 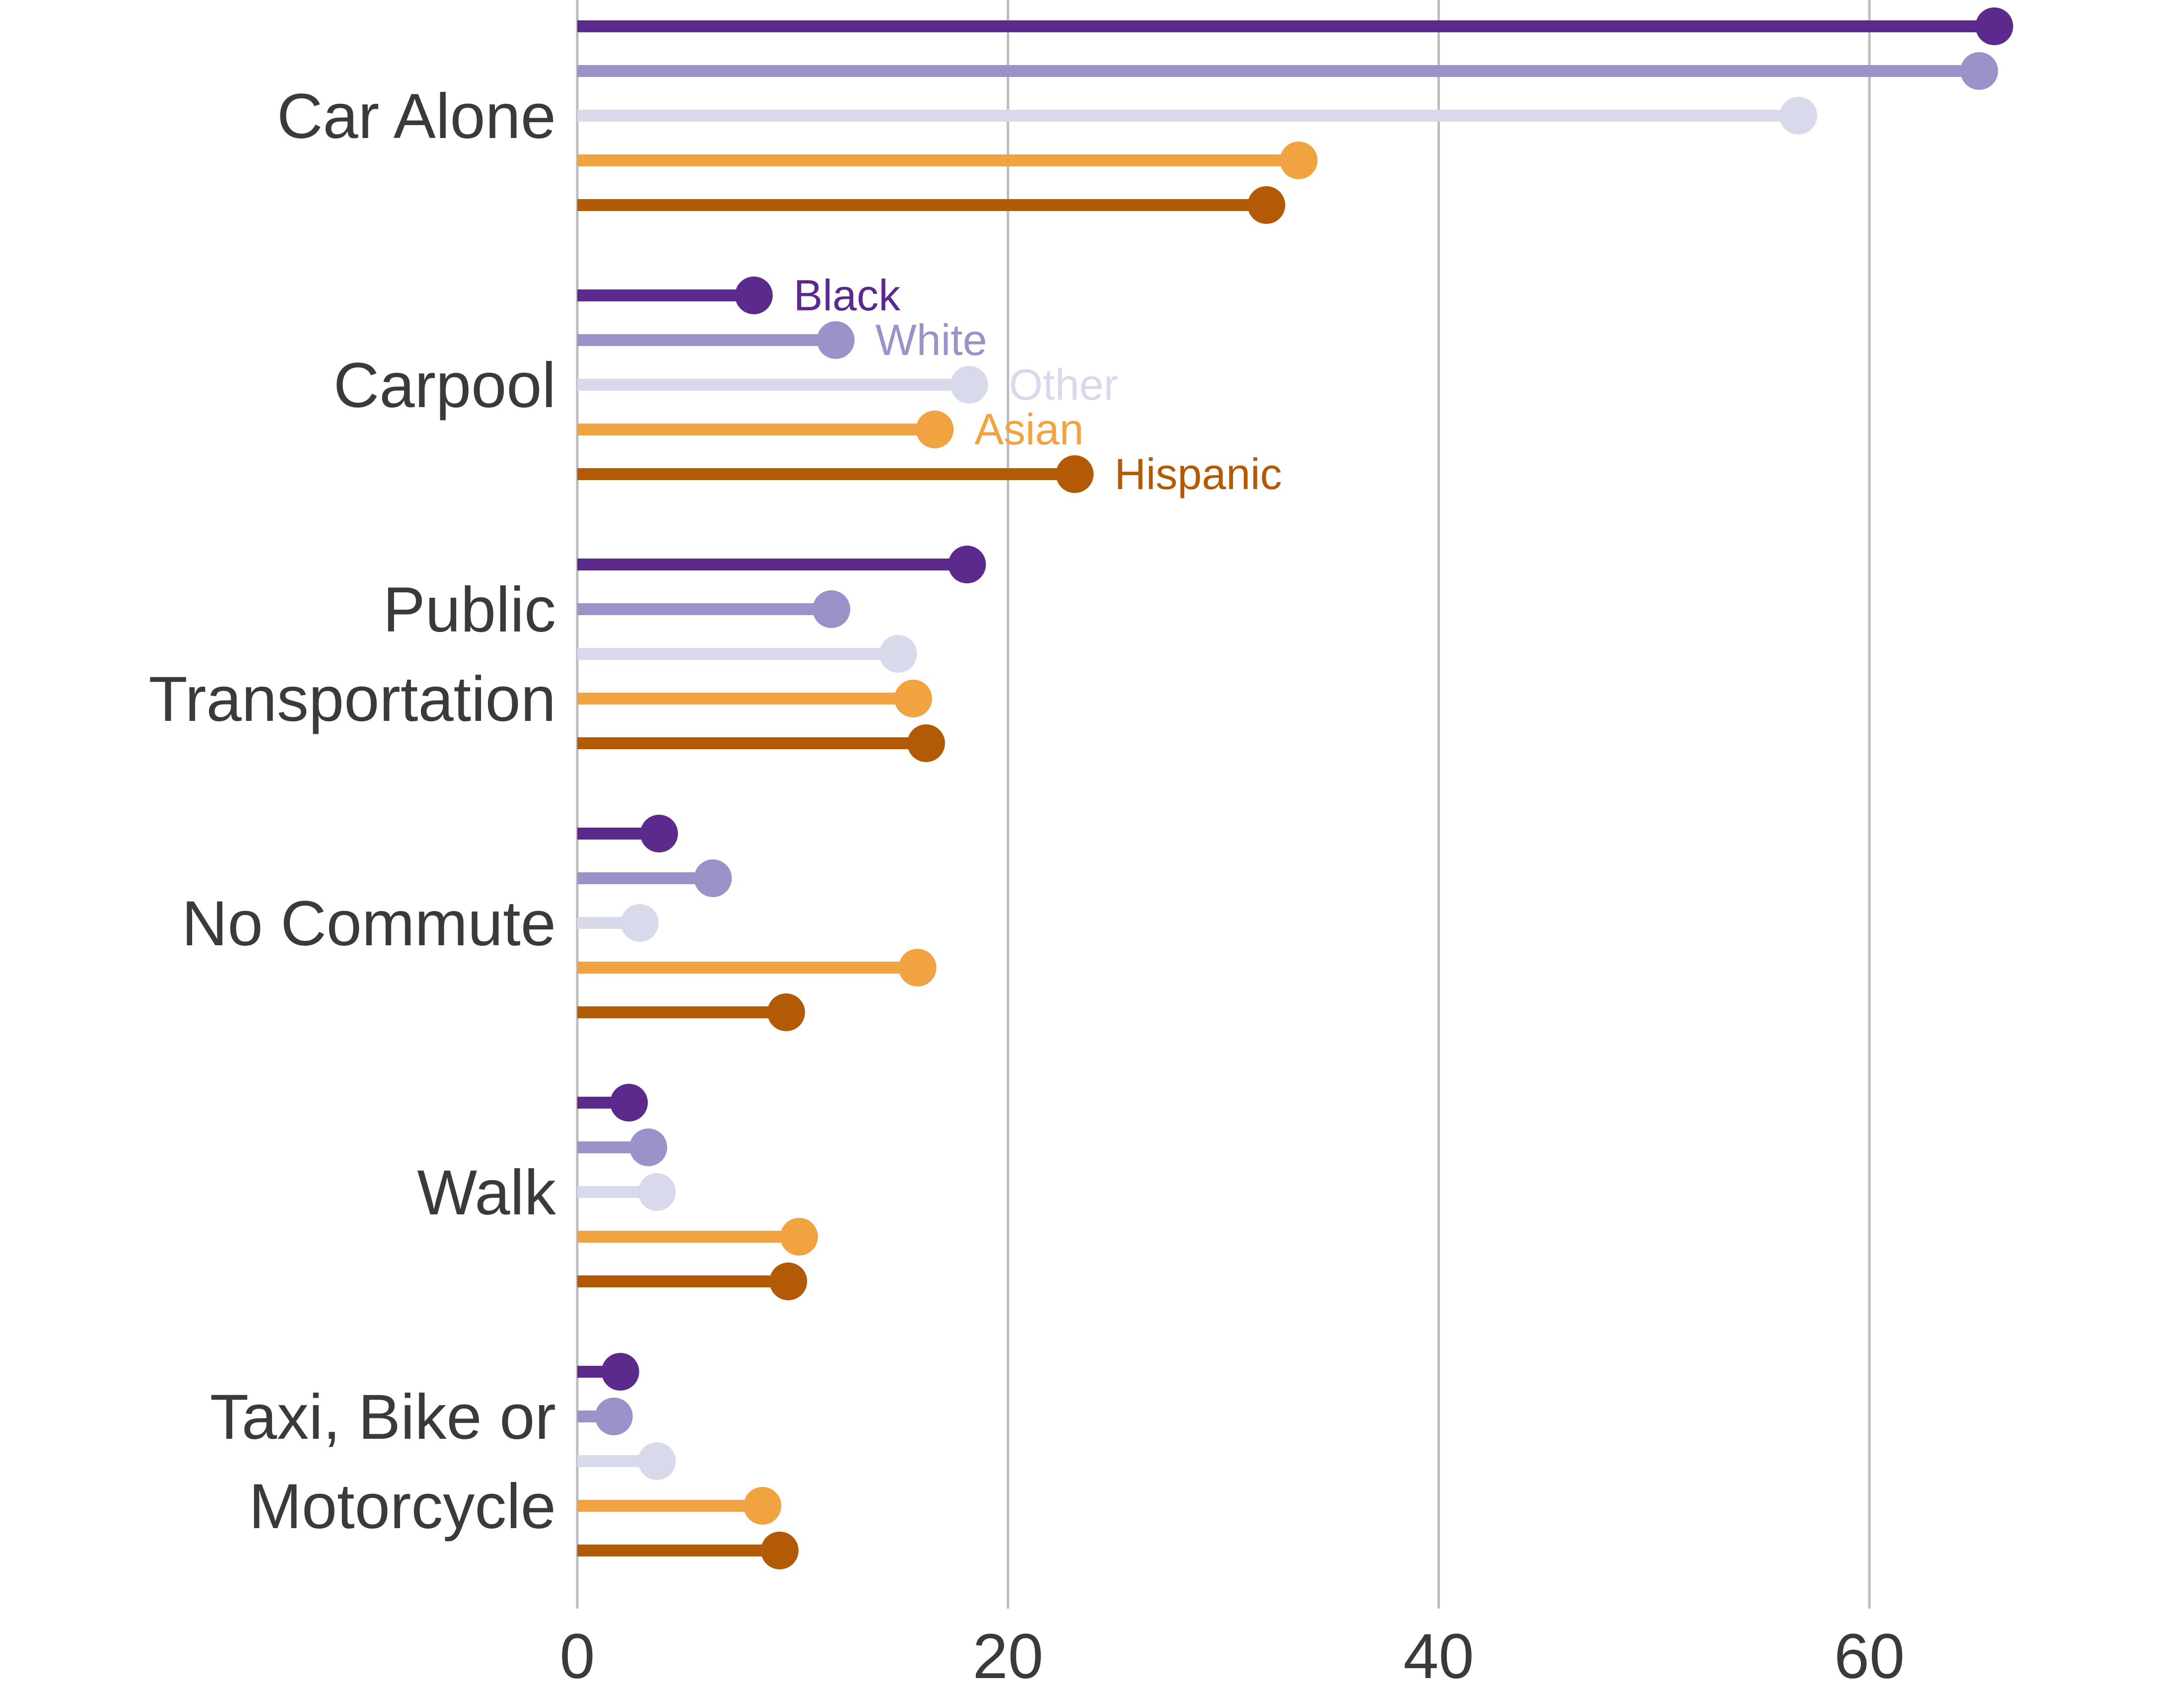 I want to click on series-label-hispanic: Hispanic, so click(x=1198, y=473).